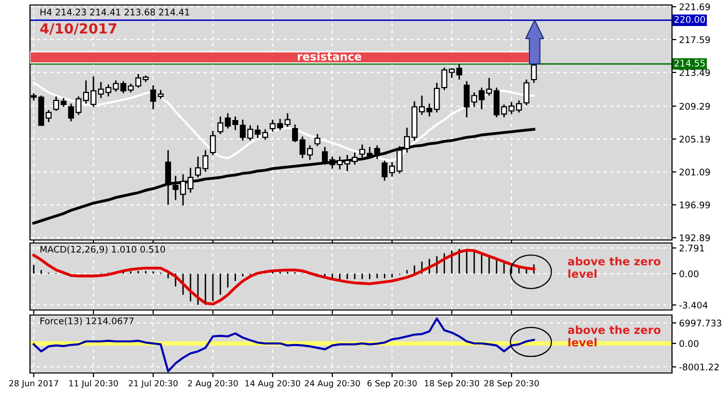 The height and width of the screenshot is (394, 723). Describe the element at coordinates (330, 56) in the screenshot. I see `band-label: resistance` at that location.